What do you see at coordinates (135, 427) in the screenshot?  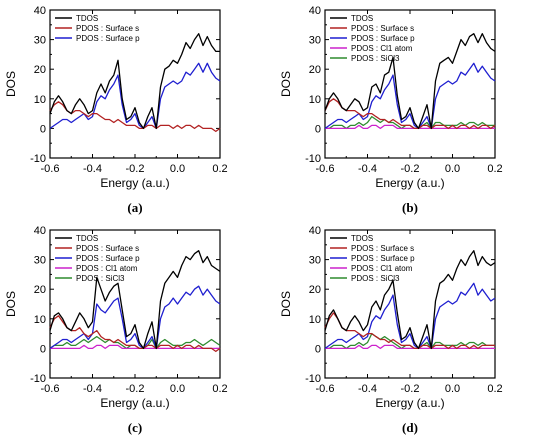 I see `panel-label: (c)` at bounding box center [135, 427].